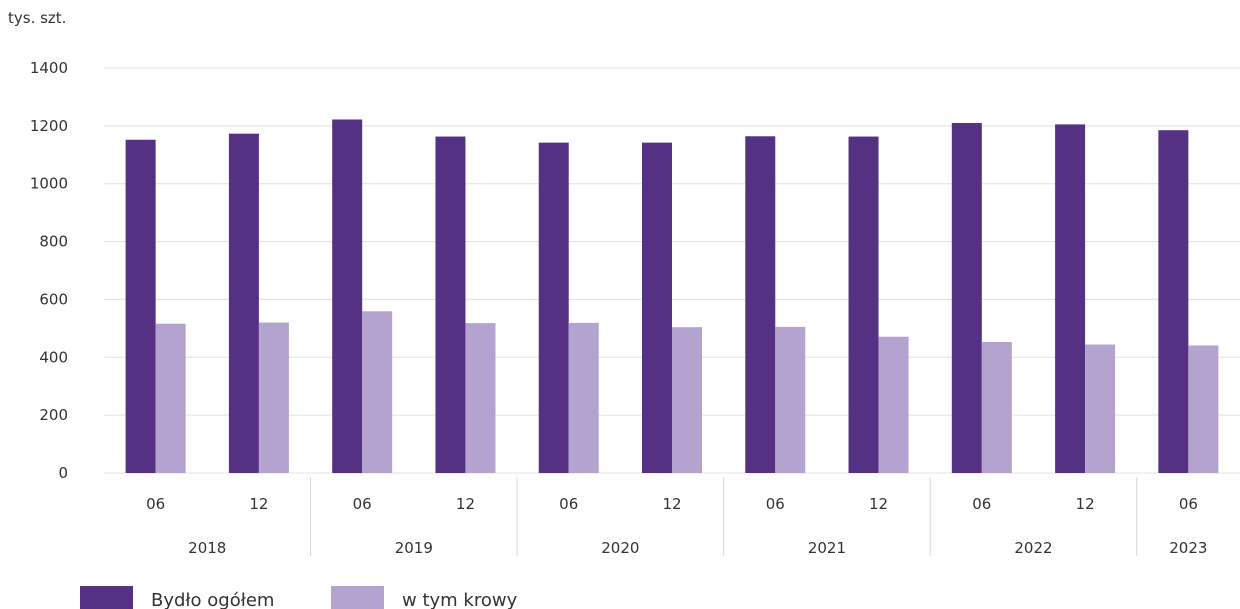  Describe the element at coordinates (37, 18) in the screenshot. I see `y-axis-unit-label: tys. szt.` at that location.